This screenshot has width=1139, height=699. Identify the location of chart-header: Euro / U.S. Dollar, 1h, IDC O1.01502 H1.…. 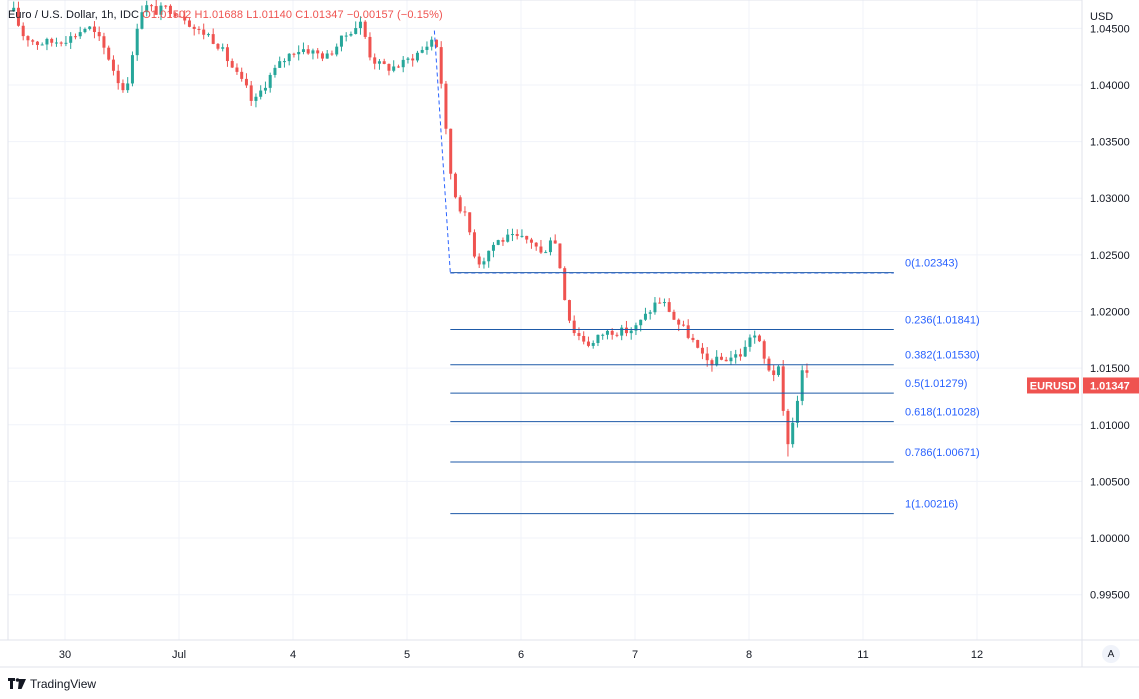
(225, 15).